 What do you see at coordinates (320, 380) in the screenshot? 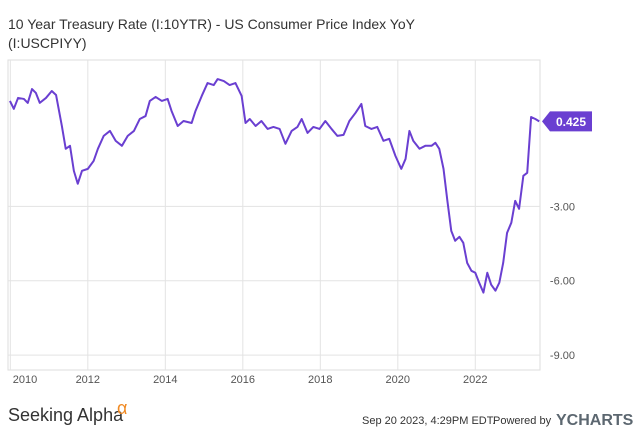
I see `x-tick-label: 2018` at bounding box center [320, 380].